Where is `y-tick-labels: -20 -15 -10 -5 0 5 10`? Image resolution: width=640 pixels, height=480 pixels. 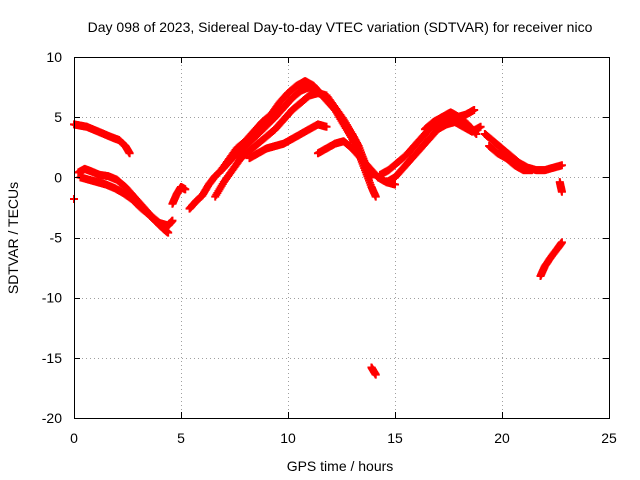
y-tick-labels: -20 -15 -10 -5 0 5 10 is located at coordinates (52, 237).